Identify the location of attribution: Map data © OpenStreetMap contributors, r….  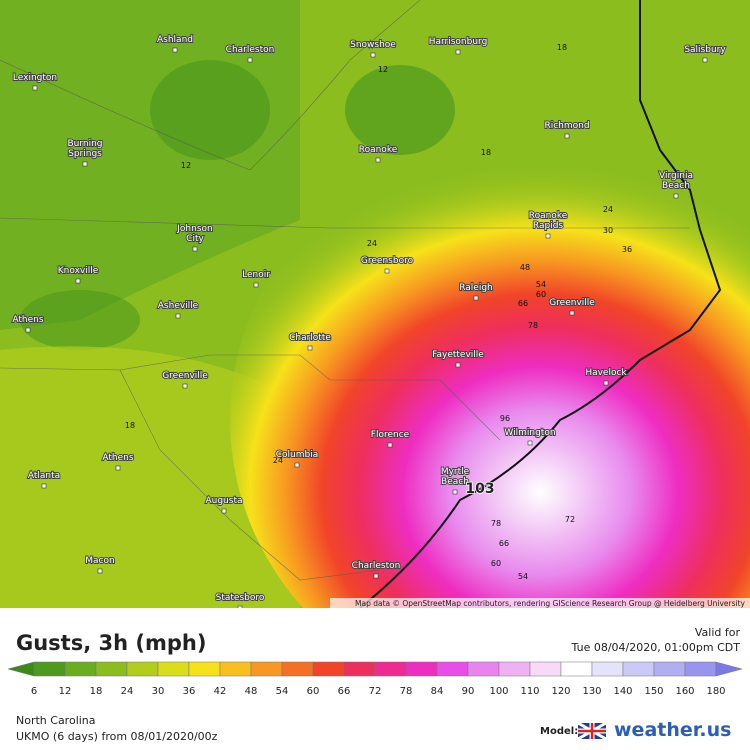
(550, 603).